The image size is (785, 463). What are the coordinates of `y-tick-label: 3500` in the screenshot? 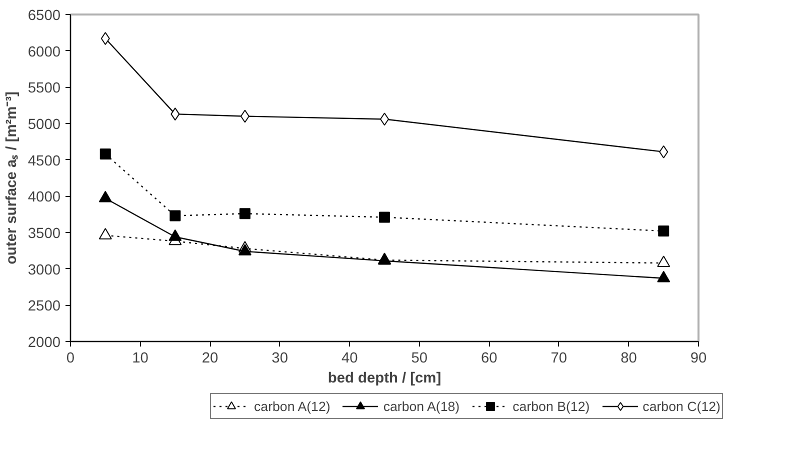 It's located at (44, 234).